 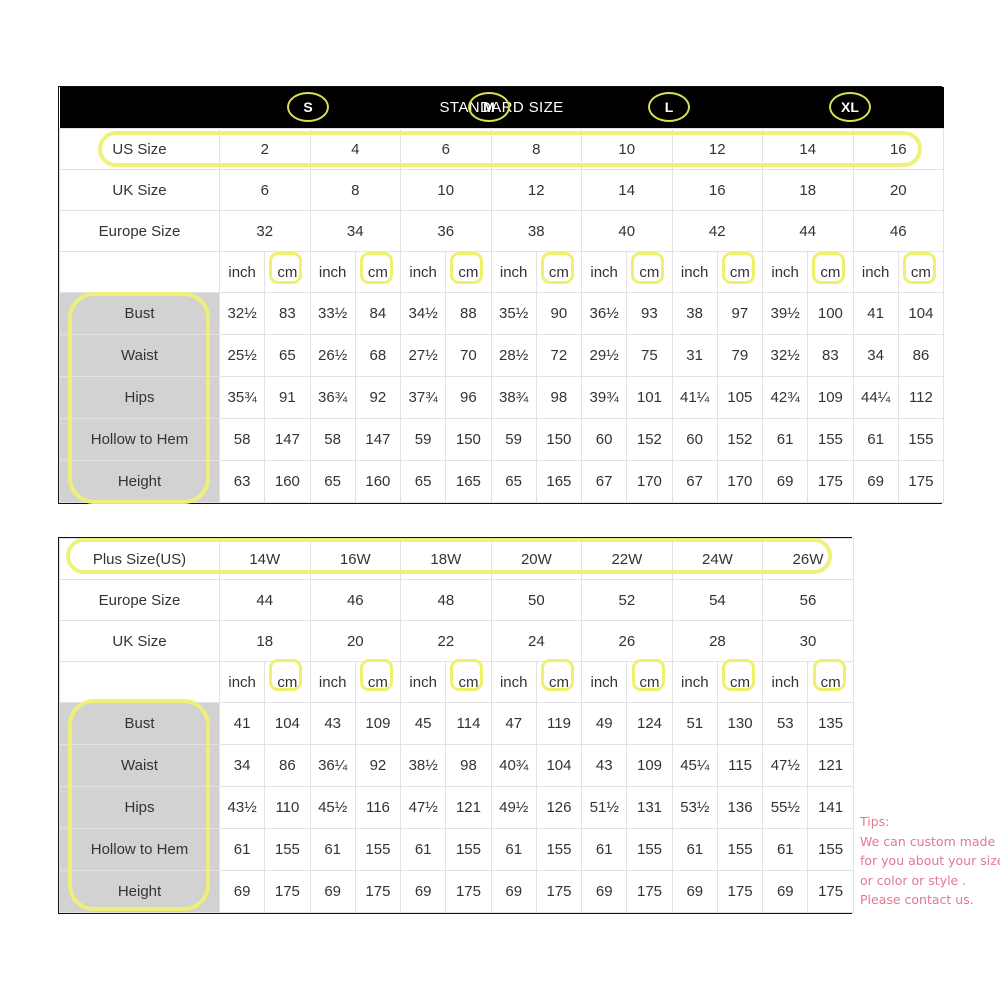 I want to click on size-cell: 30, so click(x=808, y=641).